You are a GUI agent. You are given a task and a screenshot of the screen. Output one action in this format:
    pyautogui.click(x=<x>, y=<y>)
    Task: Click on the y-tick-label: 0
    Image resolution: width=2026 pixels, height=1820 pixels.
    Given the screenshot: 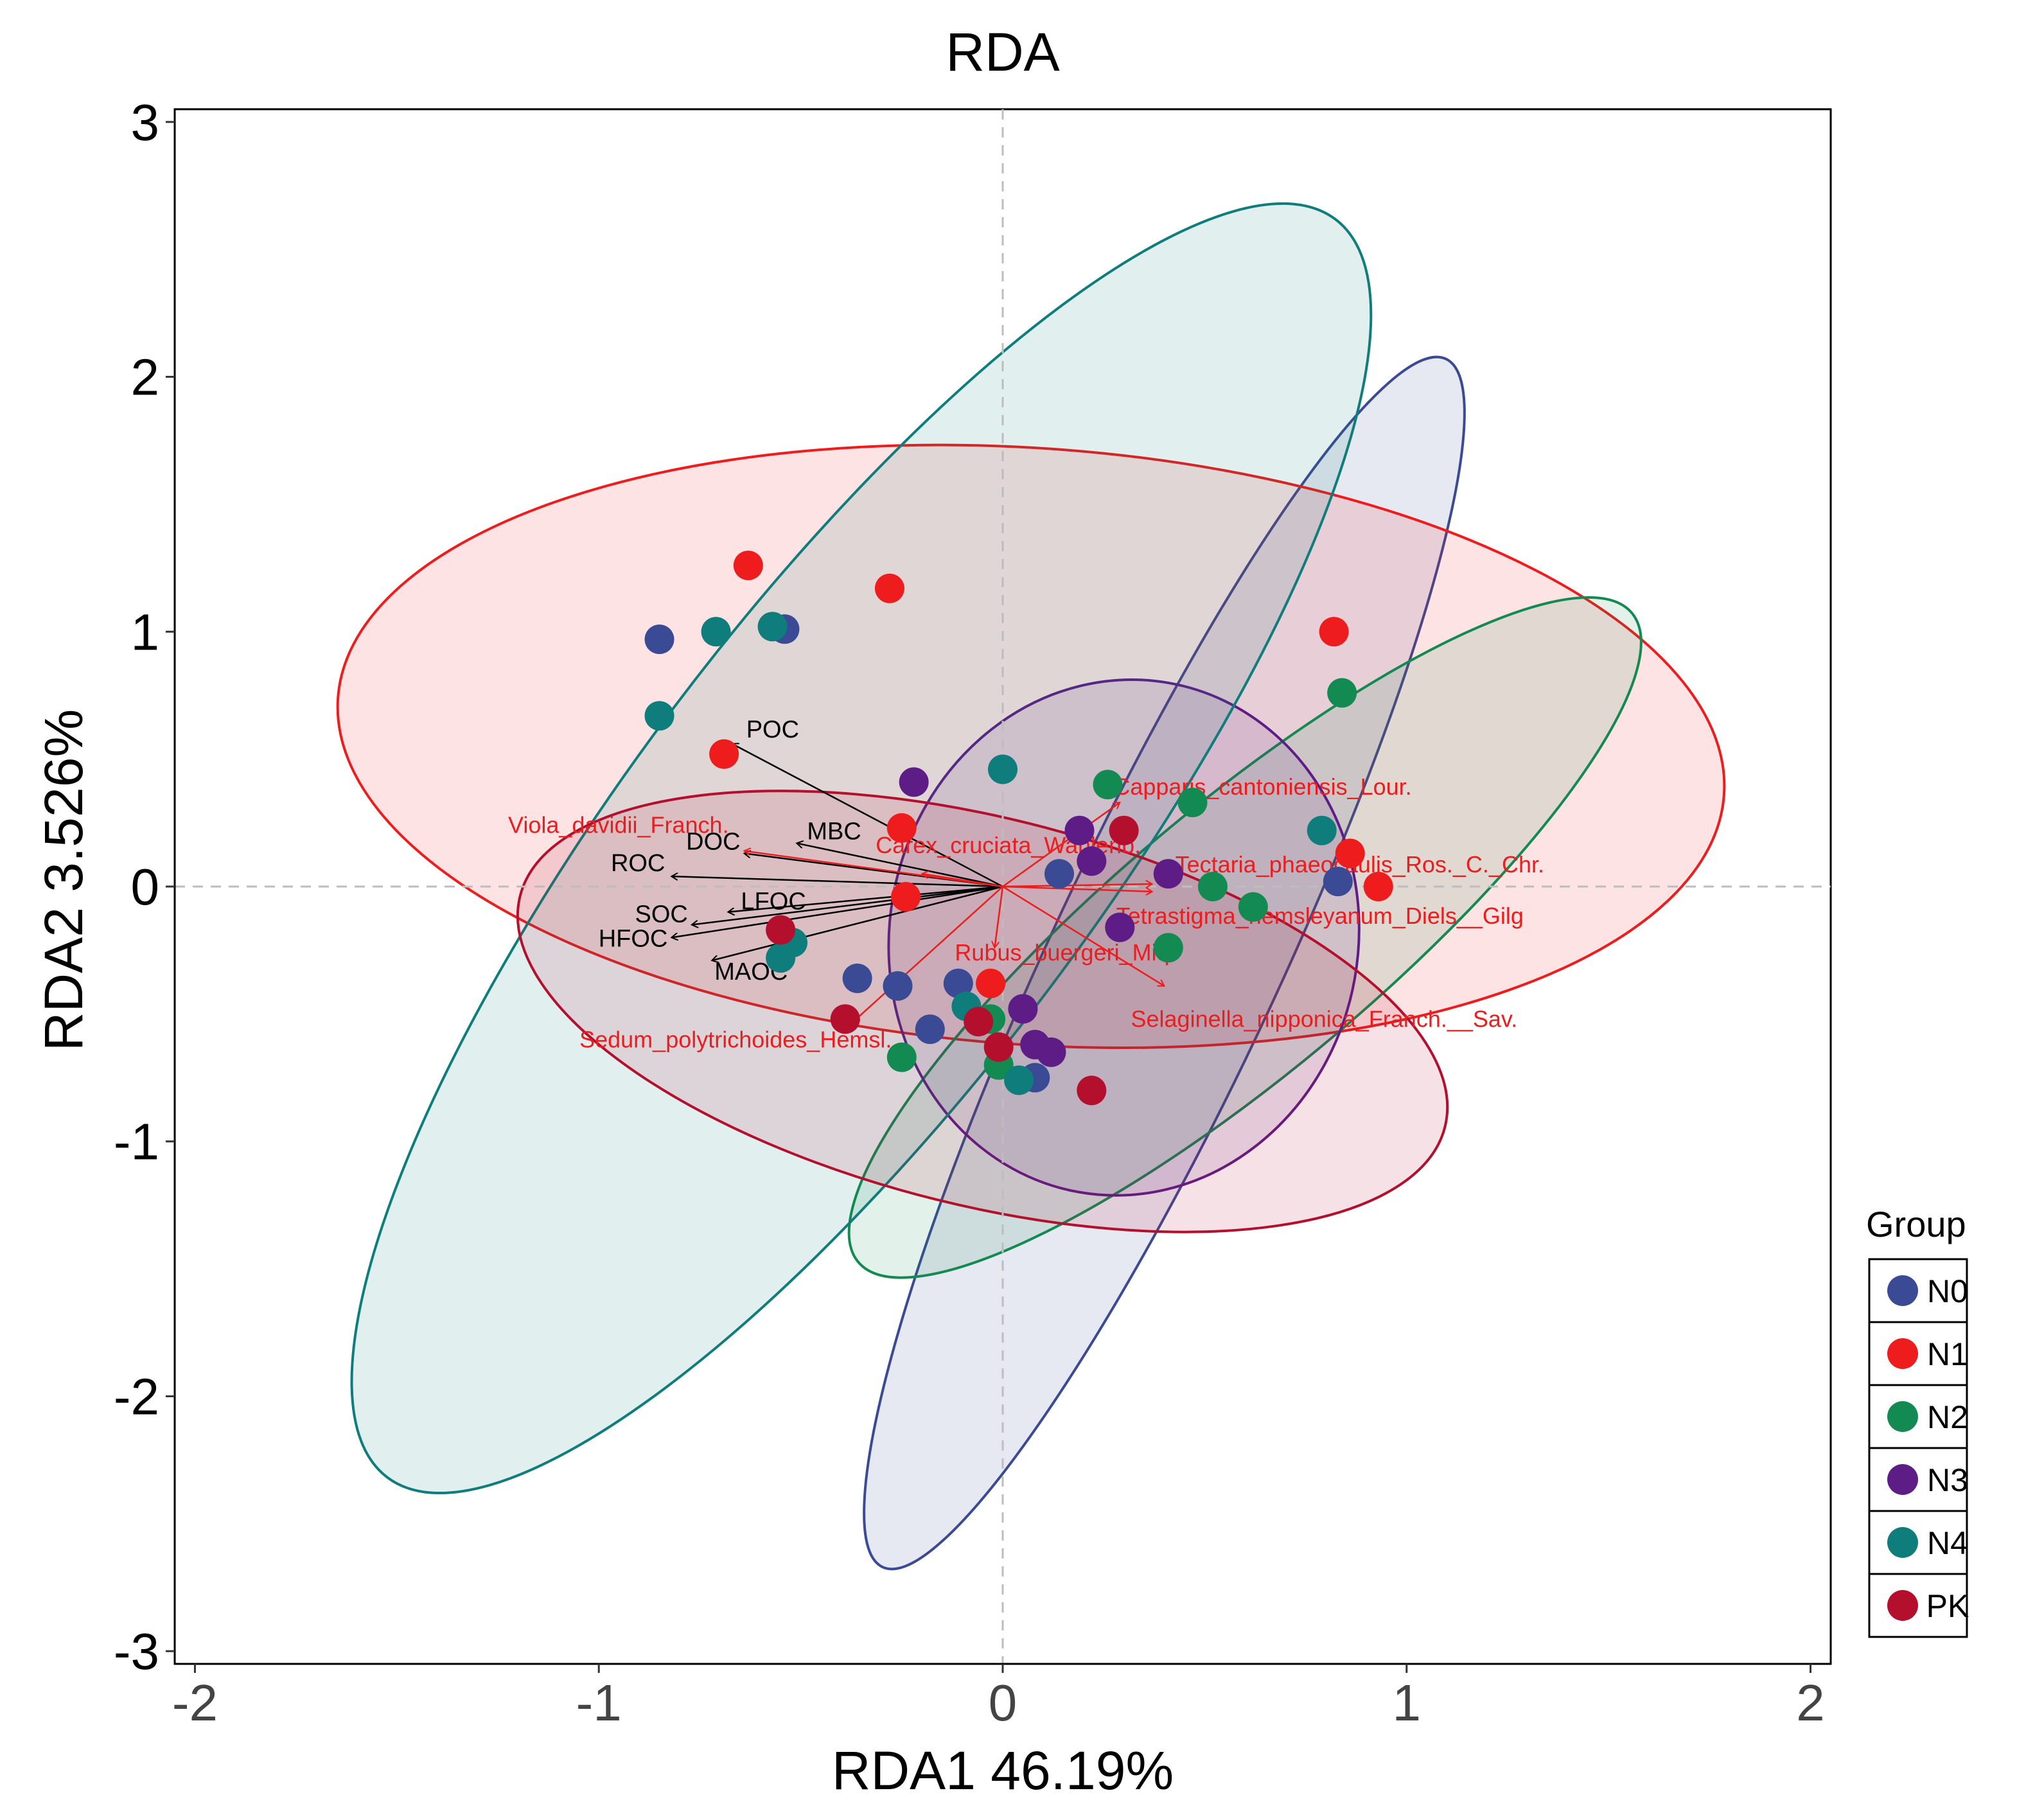 What is the action you would take?
    pyautogui.click(x=145, y=886)
    